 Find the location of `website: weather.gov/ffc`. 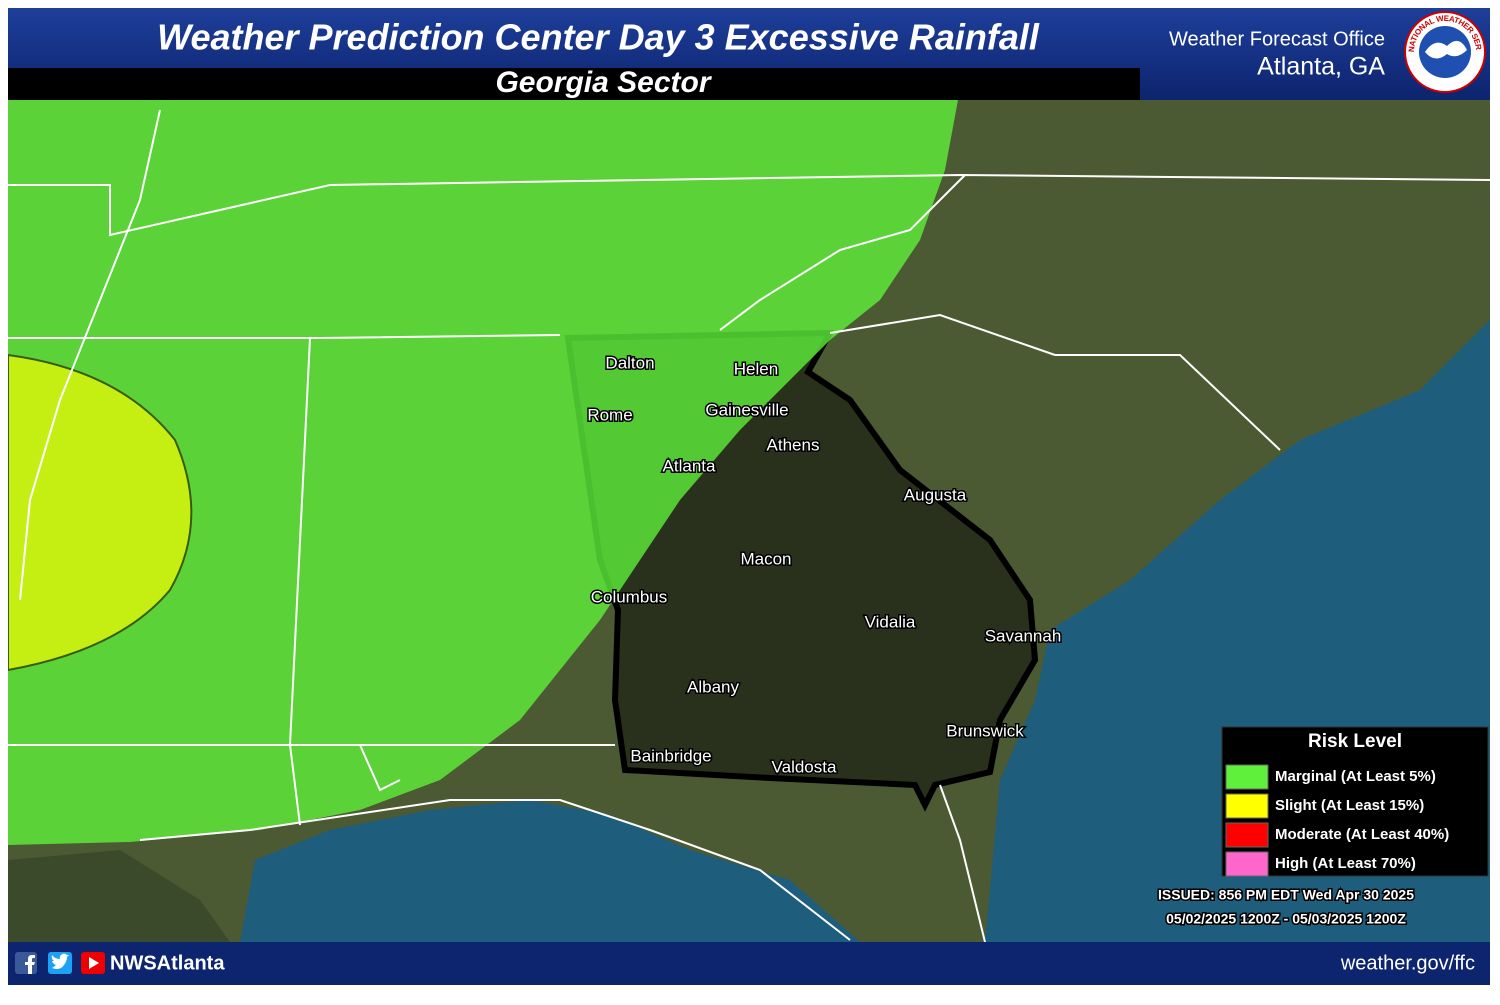

website: weather.gov/ffc is located at coordinates (1407, 963).